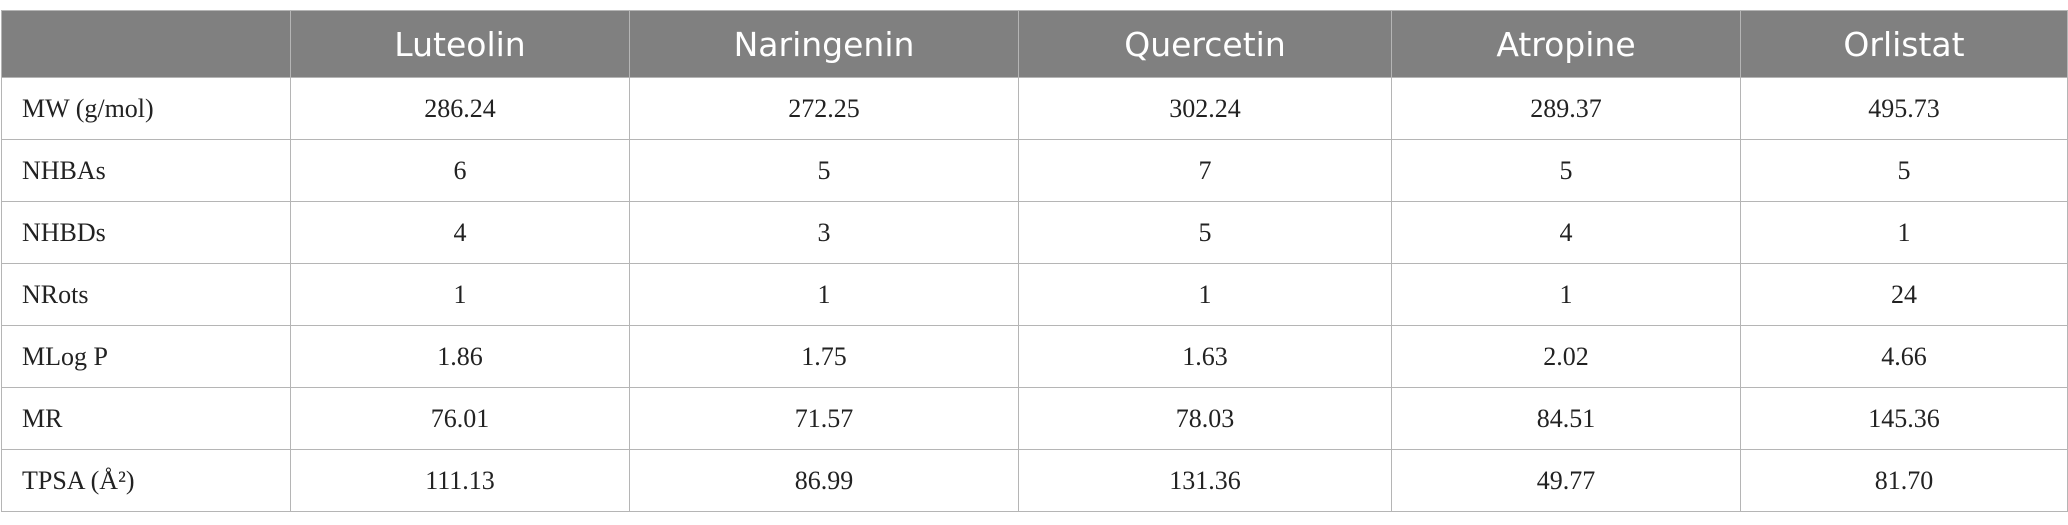  Describe the element at coordinates (460, 44) in the screenshot. I see `column-header: Luteolin` at that location.